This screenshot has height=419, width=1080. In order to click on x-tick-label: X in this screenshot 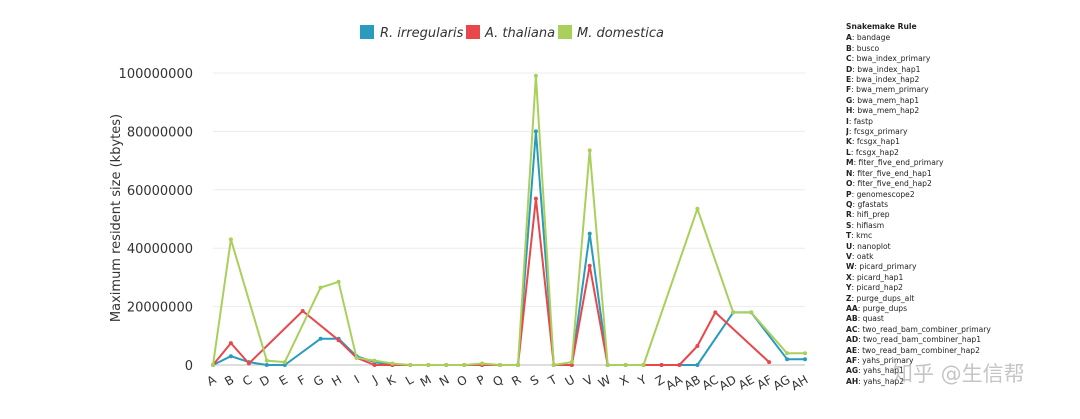, I will do `click(624, 380)`.